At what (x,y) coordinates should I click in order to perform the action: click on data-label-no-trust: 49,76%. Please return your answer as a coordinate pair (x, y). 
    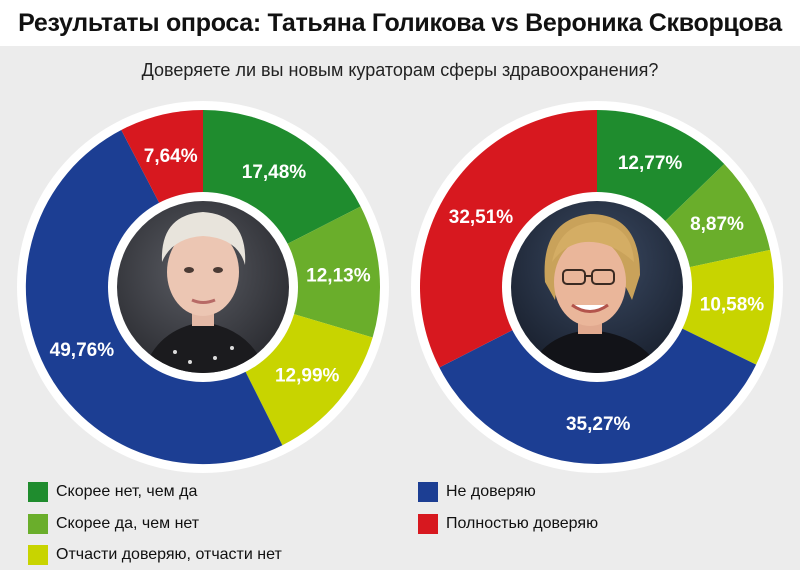
    Looking at the image, I should click on (82, 350).